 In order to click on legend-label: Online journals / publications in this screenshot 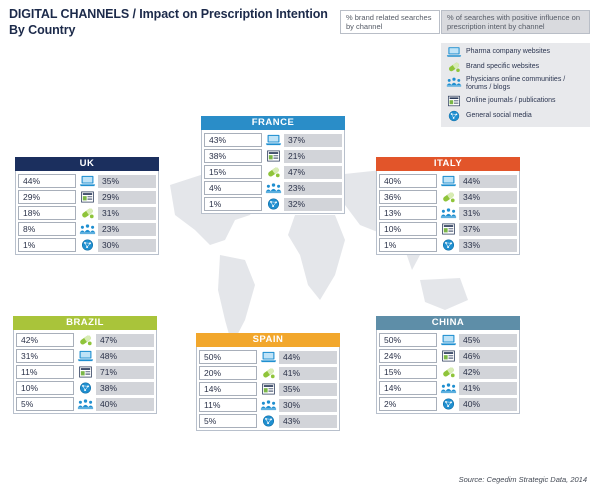, I will do `click(511, 100)`.